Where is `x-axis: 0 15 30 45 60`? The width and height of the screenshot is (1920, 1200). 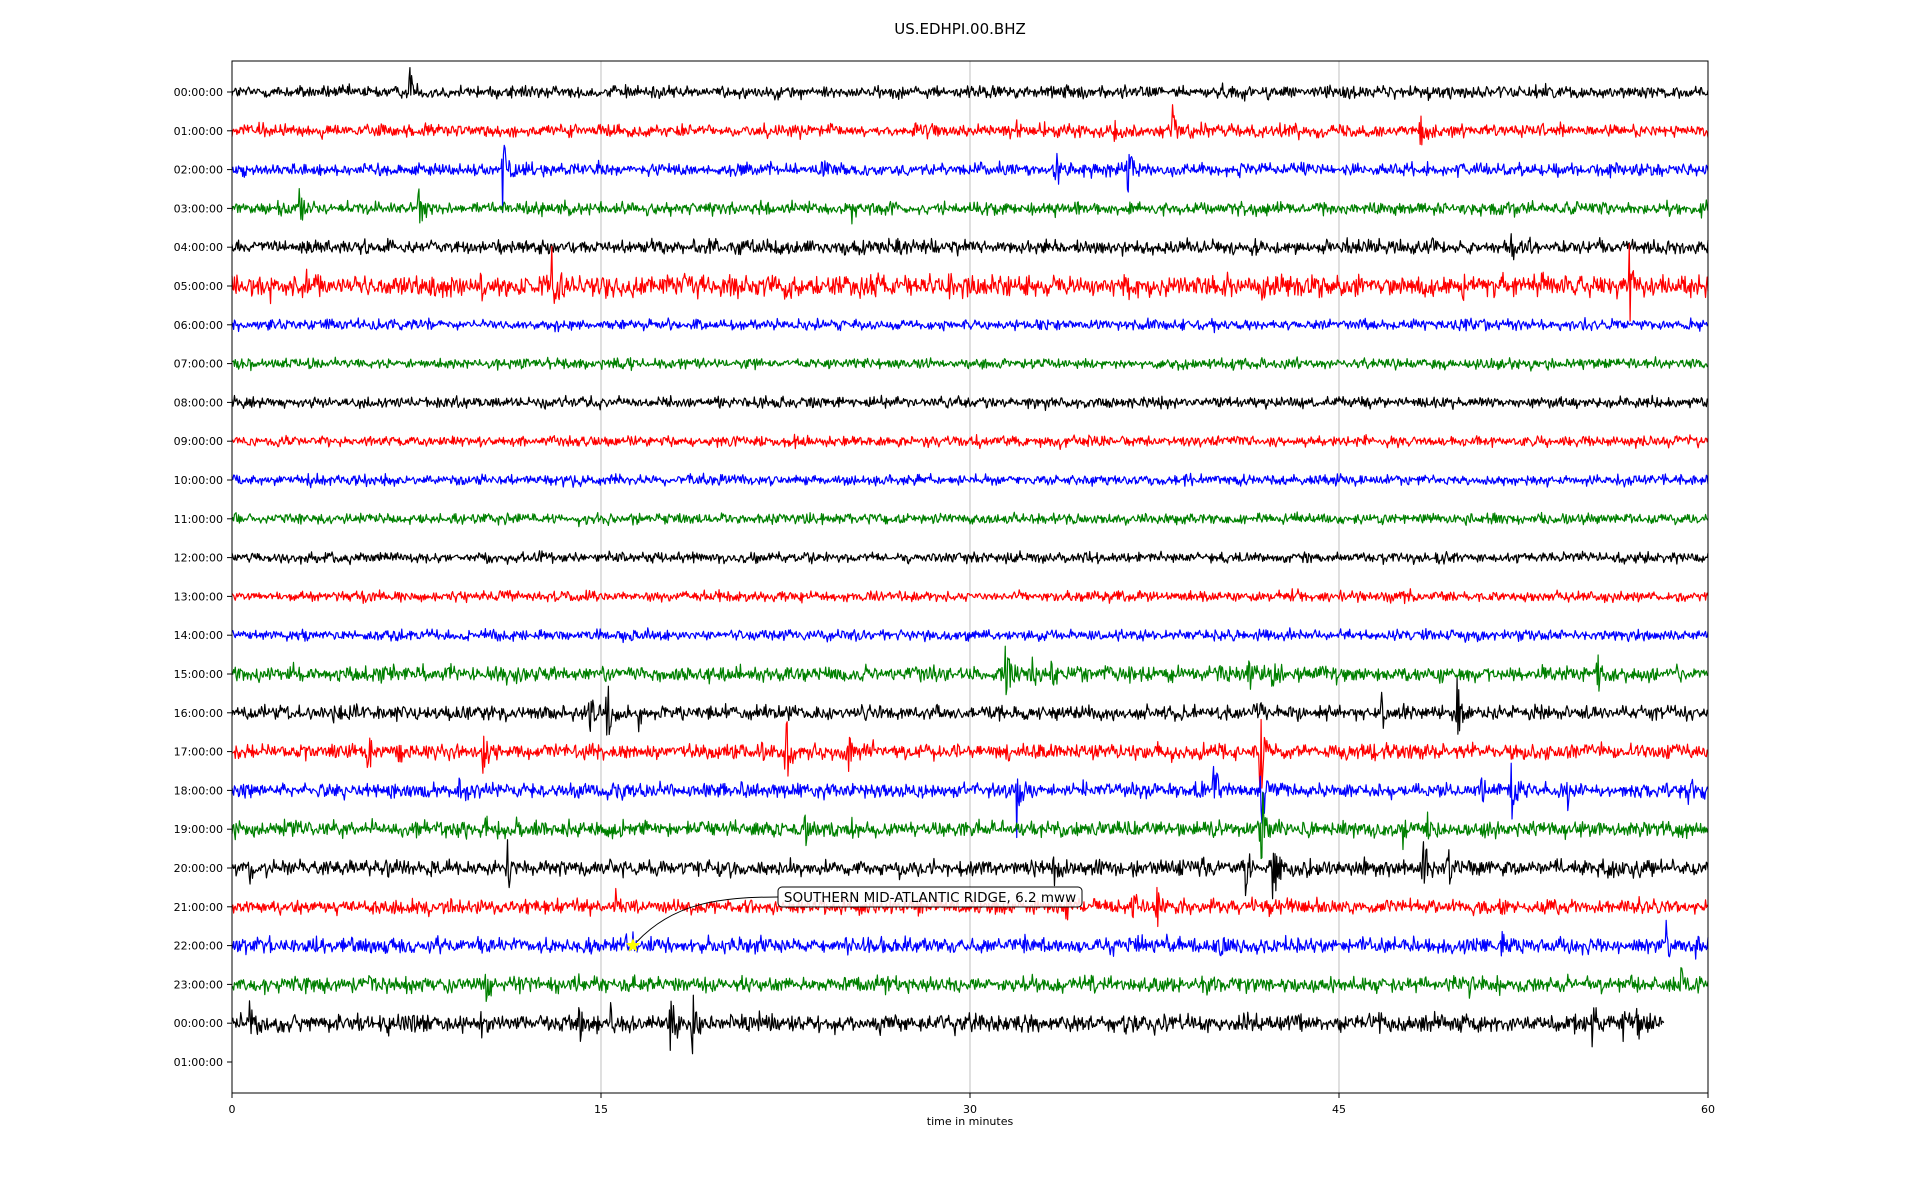
x-axis: 0 15 30 45 60 is located at coordinates (972, 1104).